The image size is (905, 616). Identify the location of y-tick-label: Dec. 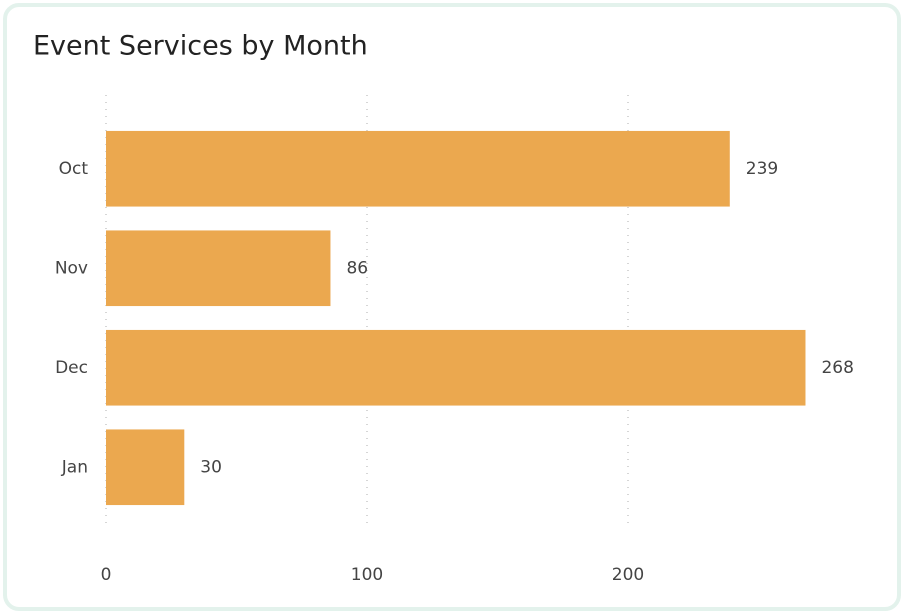
(71, 368).